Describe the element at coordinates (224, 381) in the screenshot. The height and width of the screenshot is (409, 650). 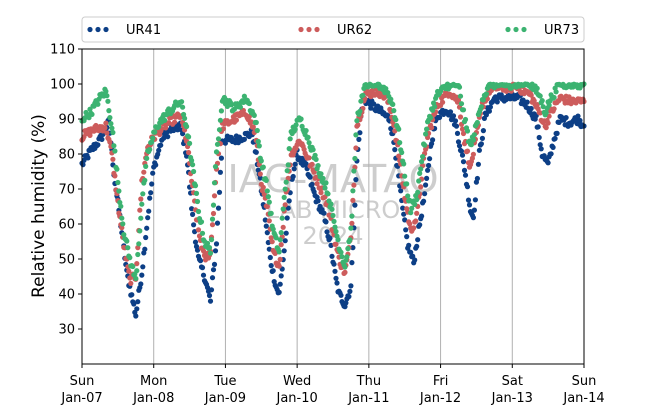
I see `x-tick-label-day: Tue` at that location.